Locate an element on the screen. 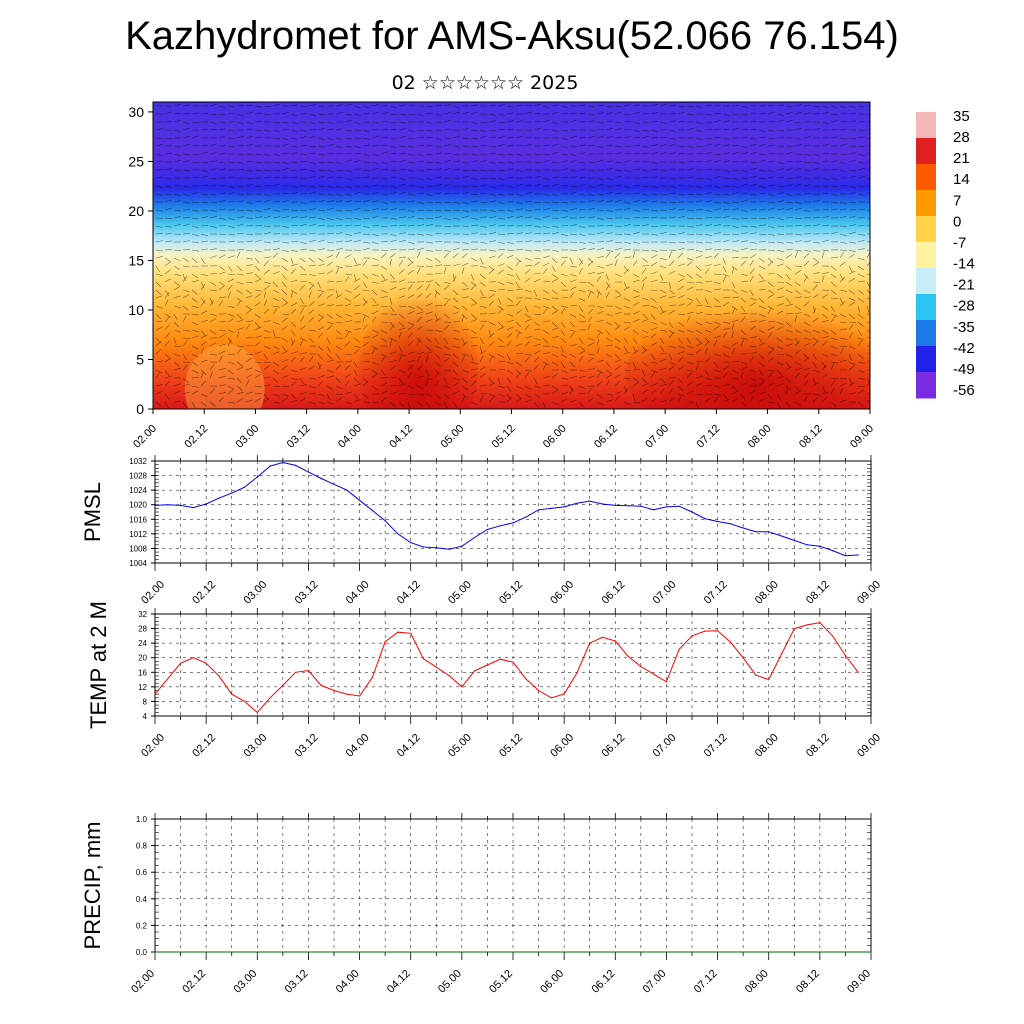  y-tick-label: 1012 is located at coordinates (138, 534).